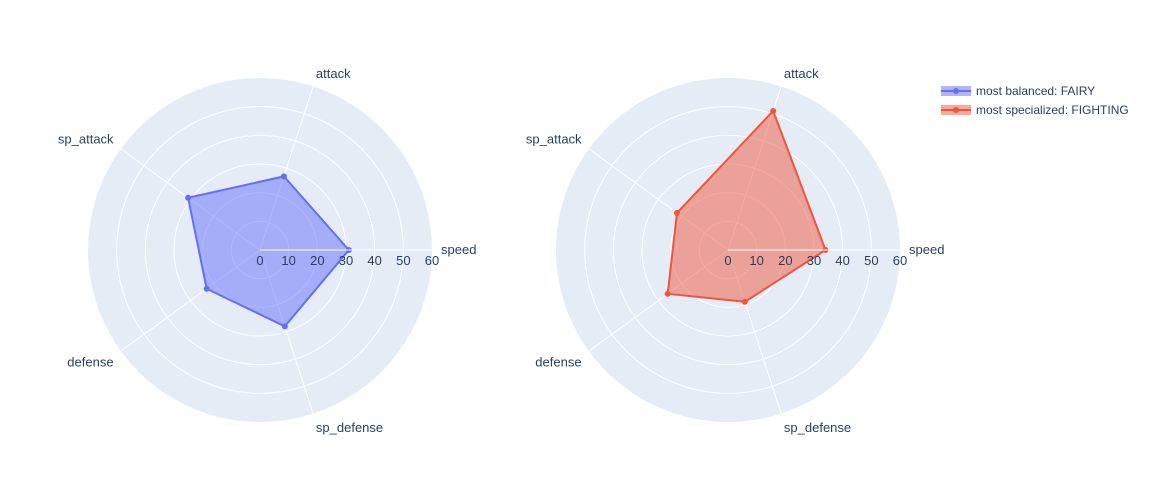 This screenshot has height=484, width=1157. Describe the element at coordinates (1052, 110) in the screenshot. I see `legend-label: most specialized: FIGHTING` at that location.